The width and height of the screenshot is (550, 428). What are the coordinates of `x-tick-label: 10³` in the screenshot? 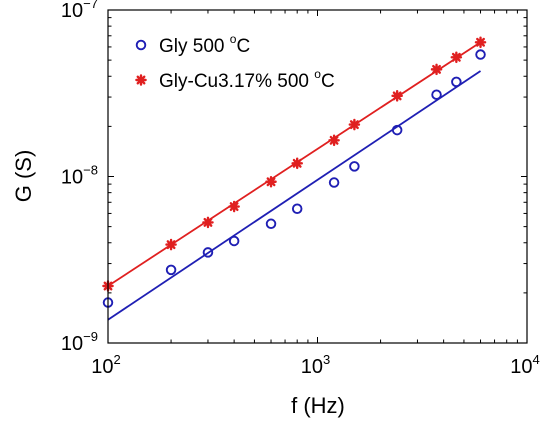 It's located at (315, 365).